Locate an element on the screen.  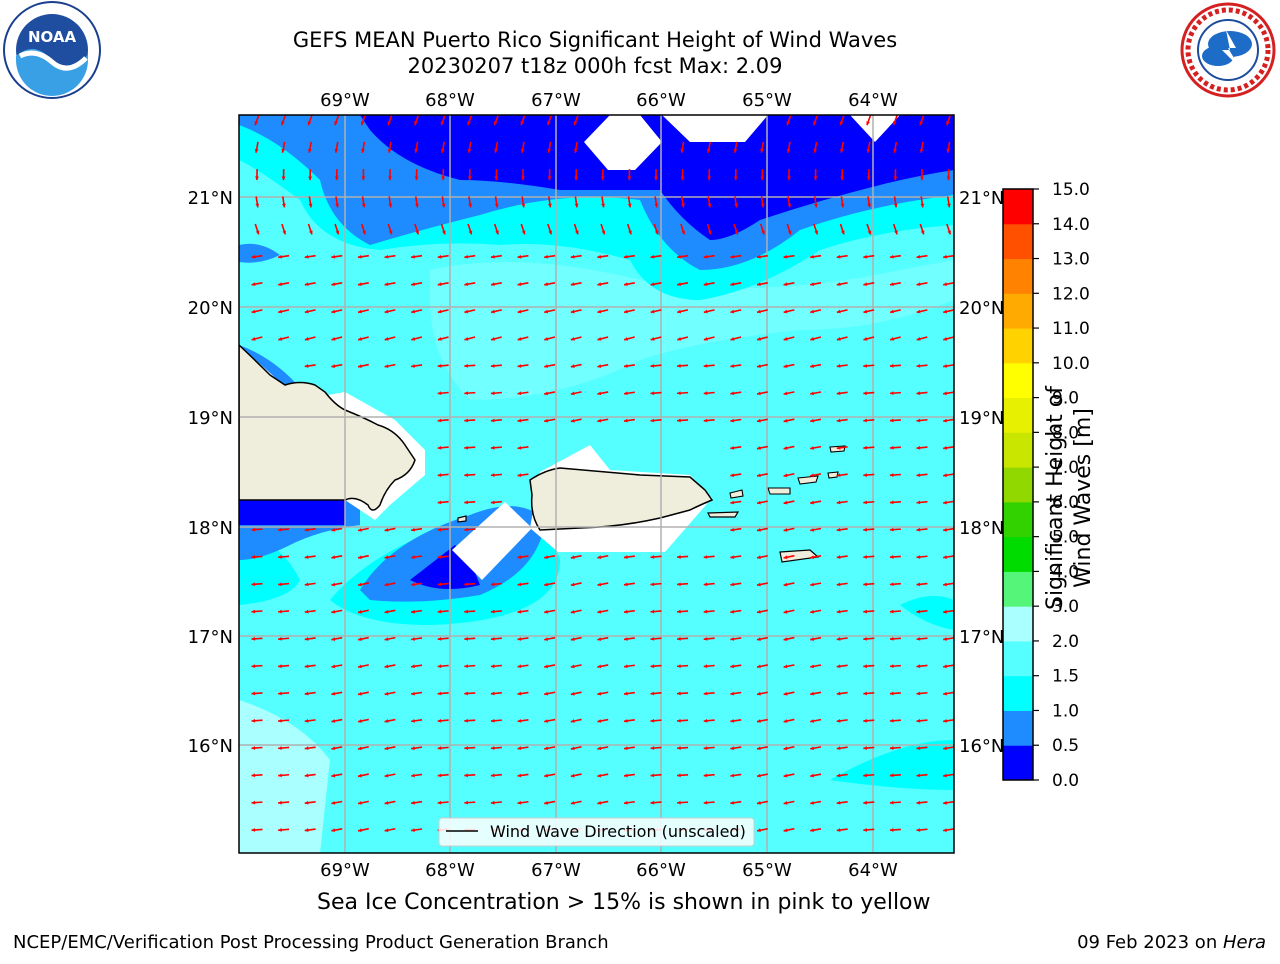
lat-label-left-3: 18°N is located at coordinates (210, 528).